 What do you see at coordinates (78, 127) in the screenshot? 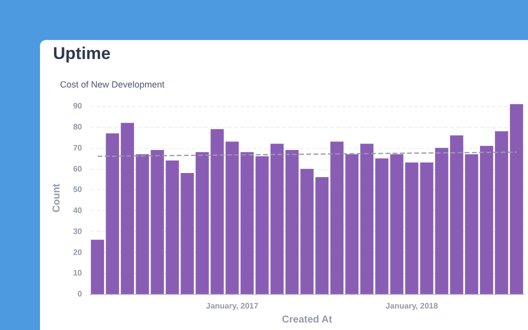
I see `y-tick-label: 80` at bounding box center [78, 127].